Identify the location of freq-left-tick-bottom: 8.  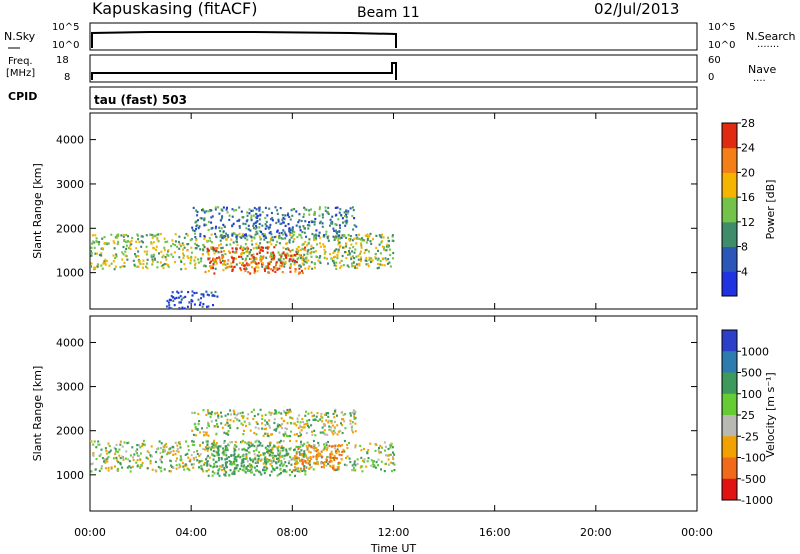
(67, 77).